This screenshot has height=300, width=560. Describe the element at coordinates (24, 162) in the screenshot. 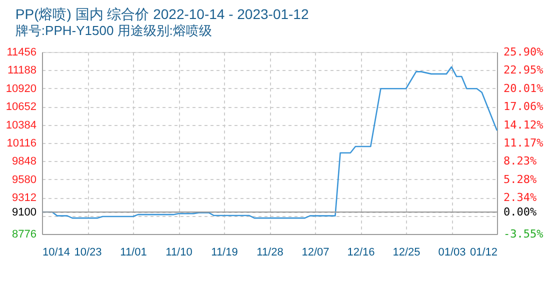

I see `y-tick-label: 9848` at that location.